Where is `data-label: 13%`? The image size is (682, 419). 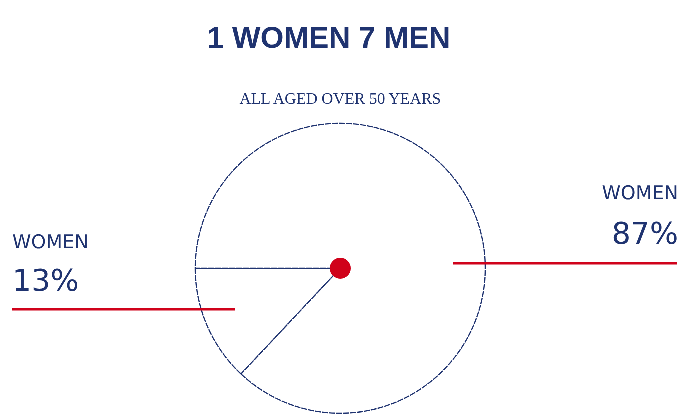 data-label: 13% is located at coordinates (46, 281).